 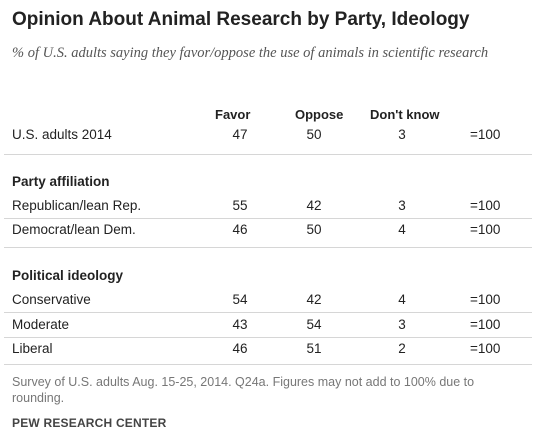 I want to click on source-credit: PEW RESEARCH CENTER, so click(x=89, y=423).